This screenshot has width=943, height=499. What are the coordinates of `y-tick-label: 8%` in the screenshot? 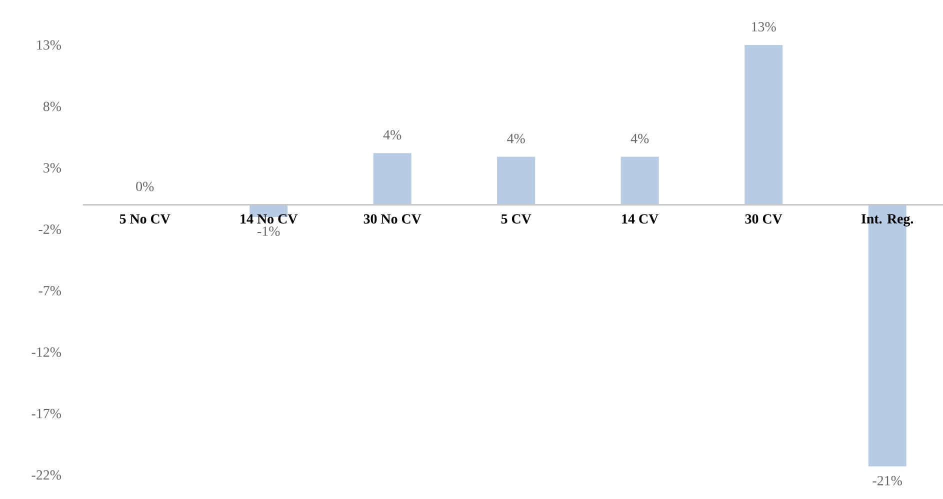 It's located at (52, 107).